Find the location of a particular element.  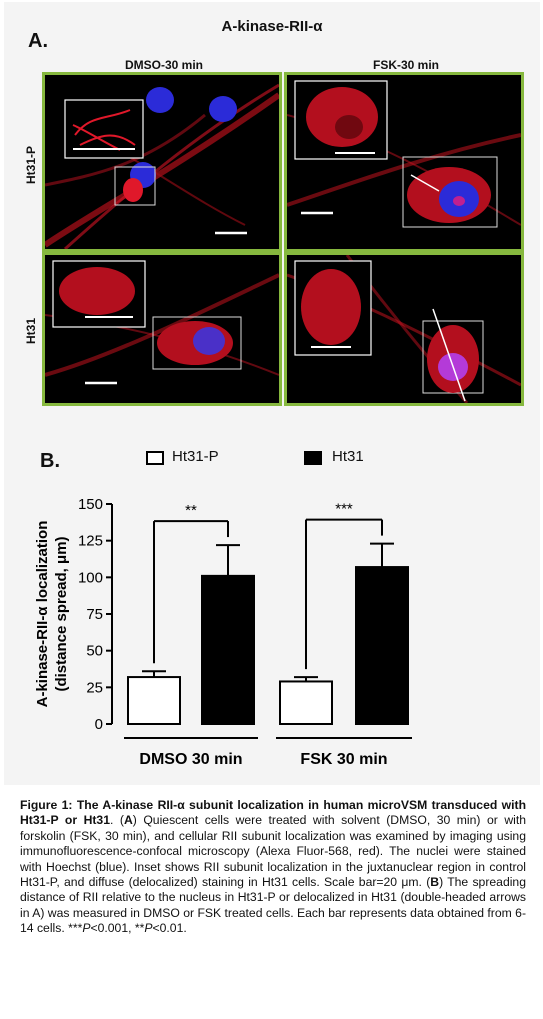

micrograph-ht31-dmso is located at coordinates (162, 329).